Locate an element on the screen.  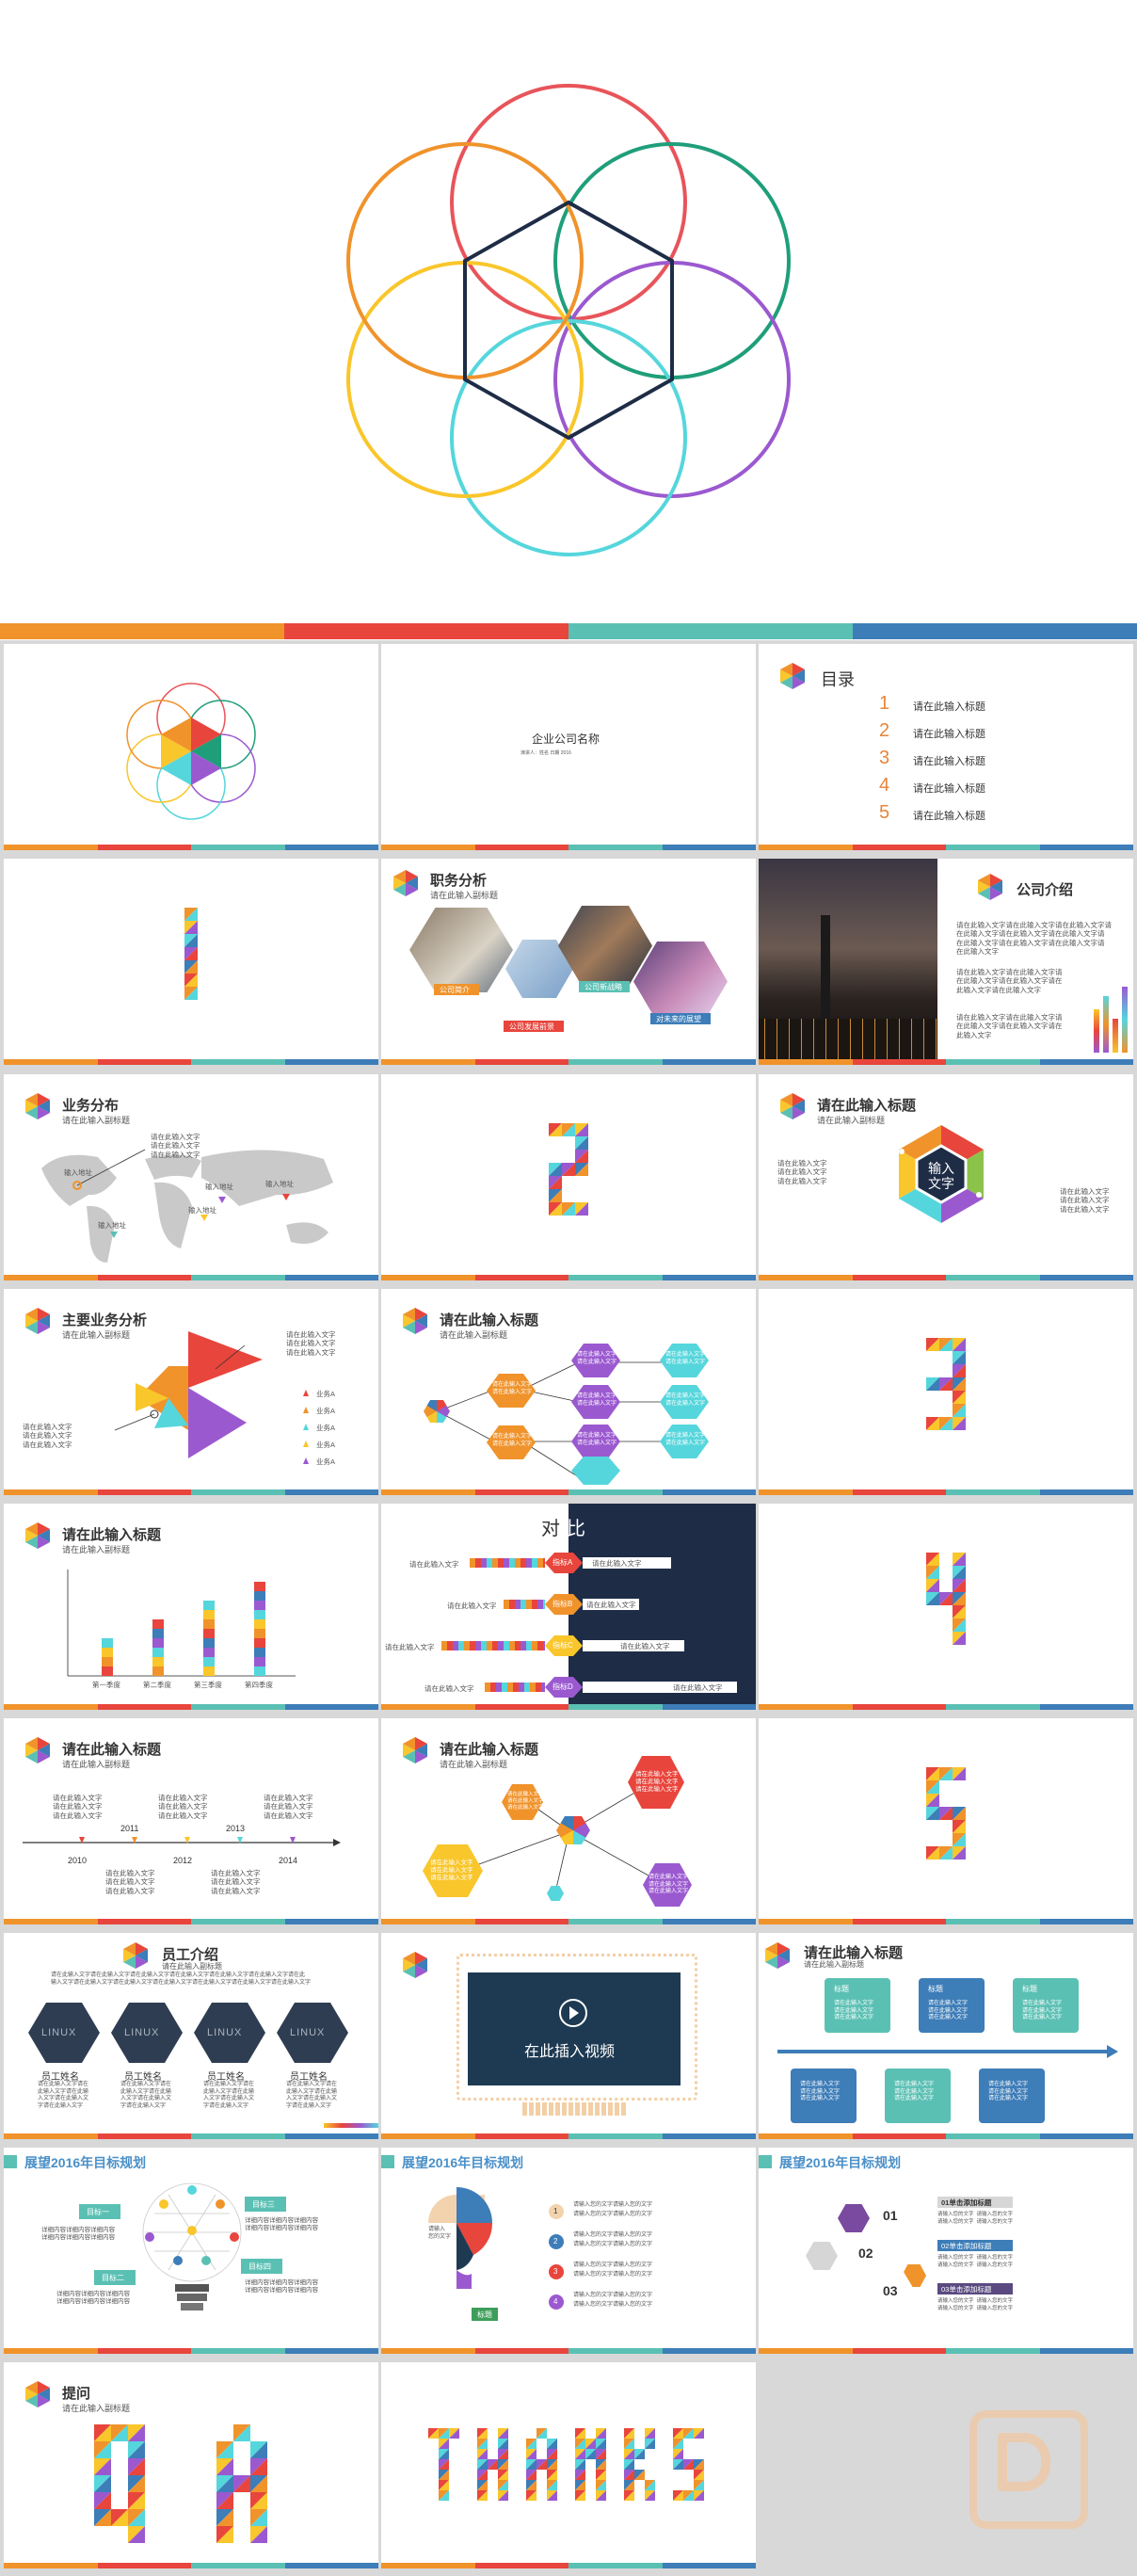
map-text: 请在此输入文字 请在此输入文字 请在此输入文字 is located at coordinates (176, 1146).